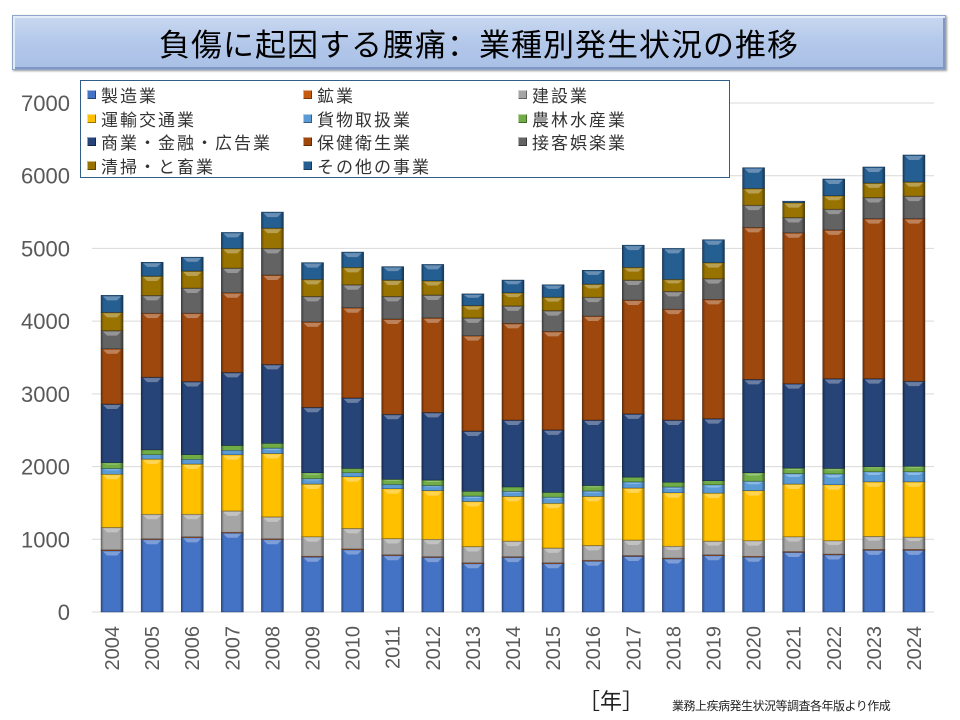 This screenshot has height=720, width=960. I want to click on bar-stack-2008, so click(272, 412).